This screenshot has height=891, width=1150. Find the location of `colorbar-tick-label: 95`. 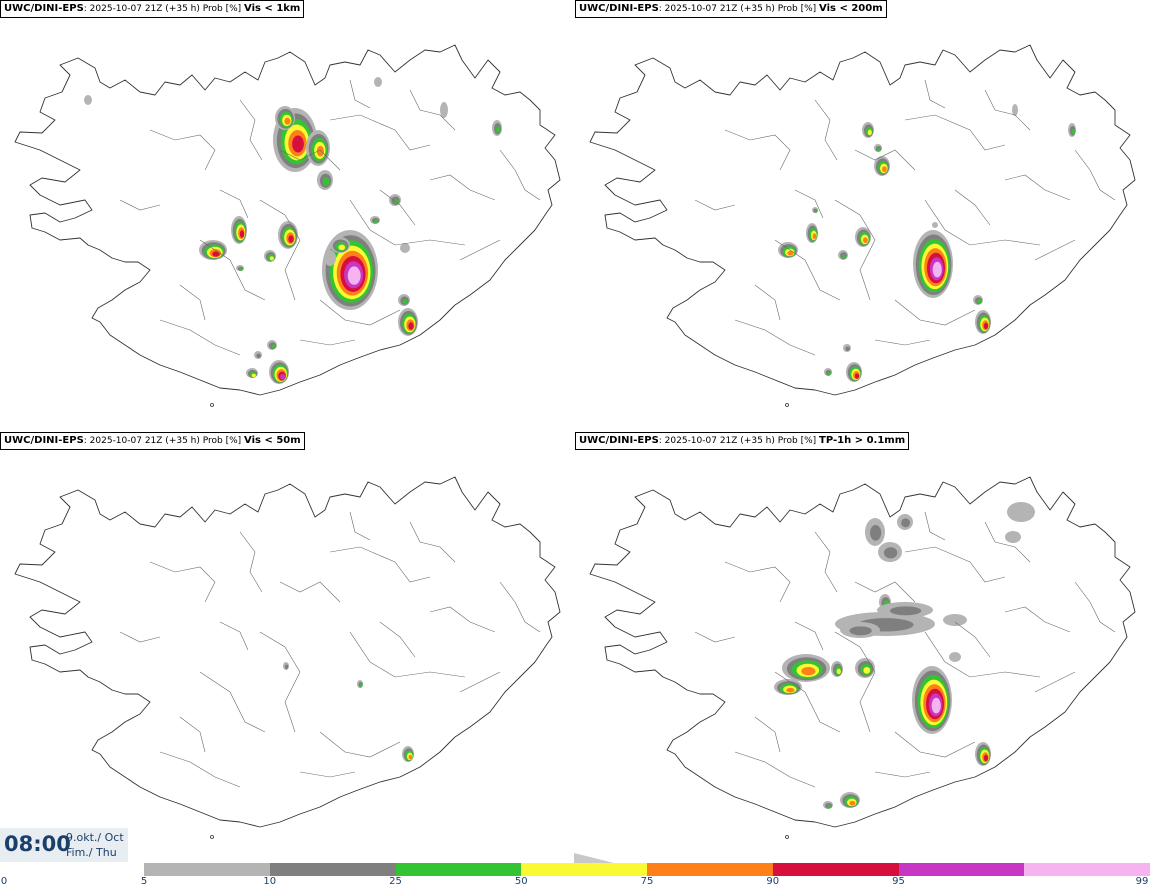

colorbar-tick-label: 95 is located at coordinates (898, 881).